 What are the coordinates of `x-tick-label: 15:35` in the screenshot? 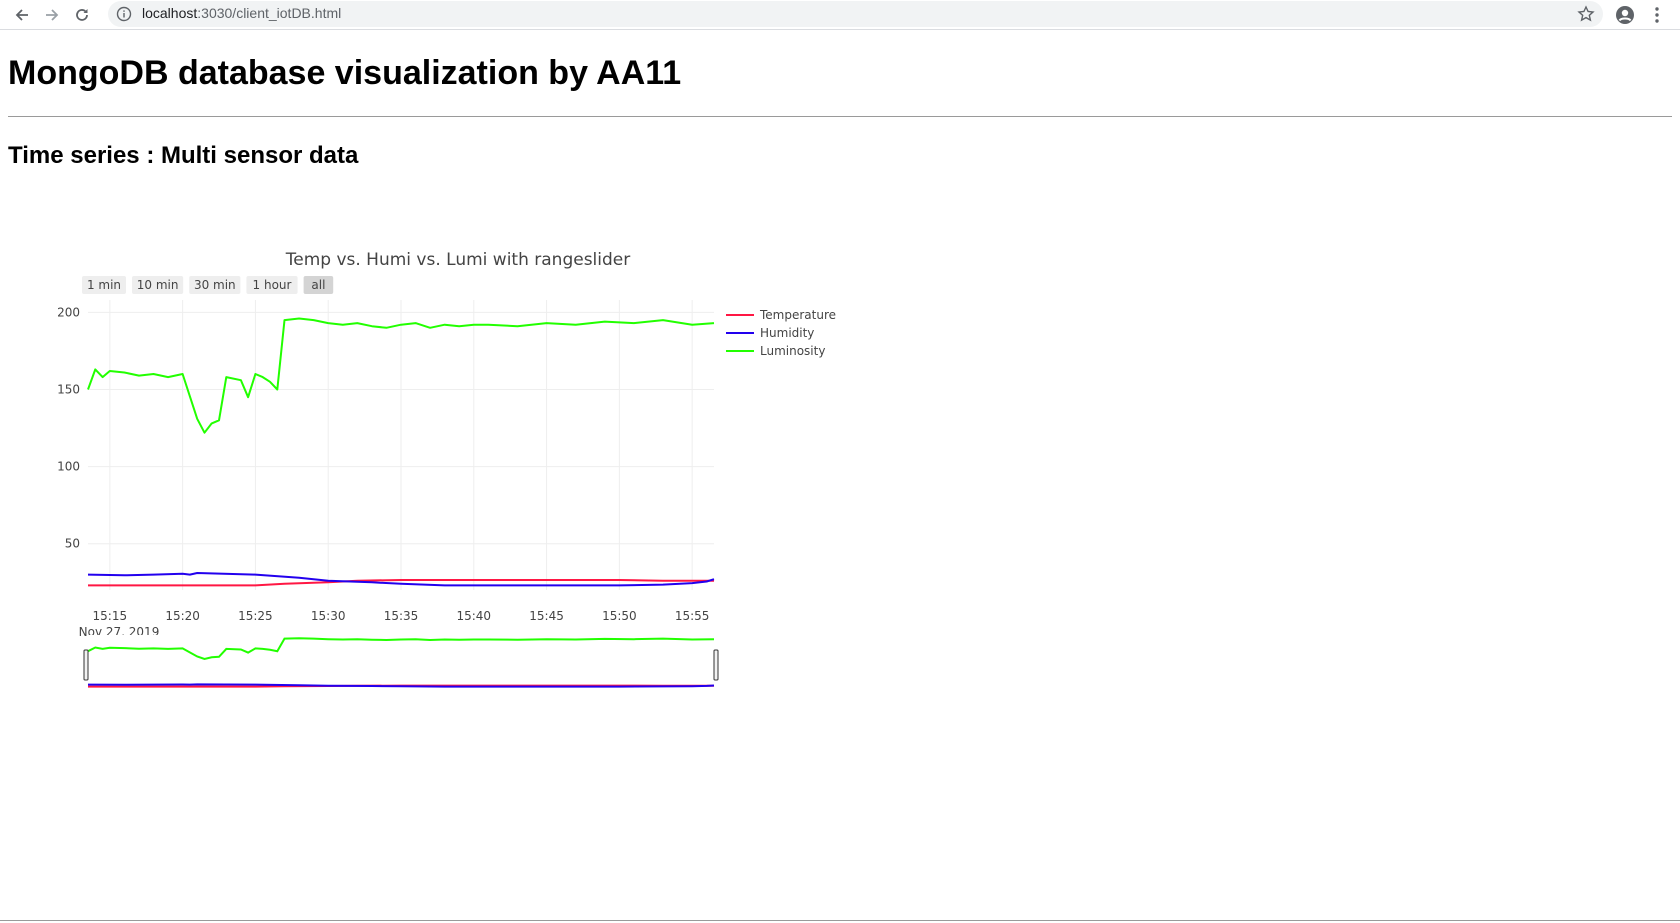 It's located at (401, 616).